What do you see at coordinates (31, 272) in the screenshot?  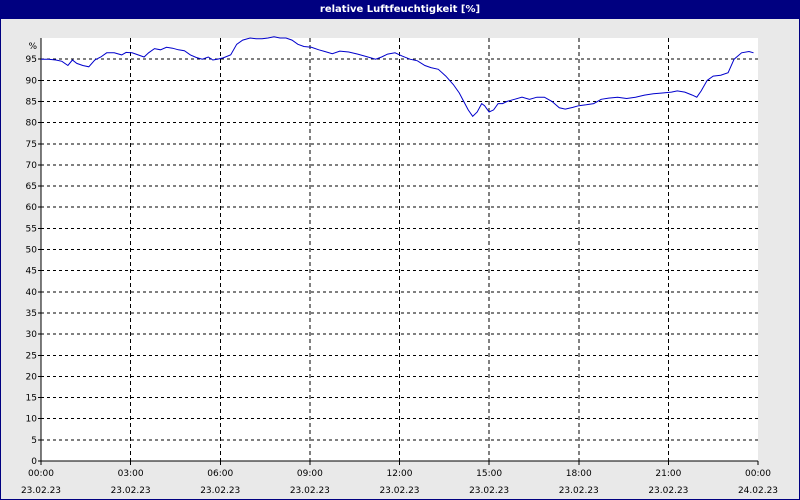 I see `y-tick-label: 45` at bounding box center [31, 272].